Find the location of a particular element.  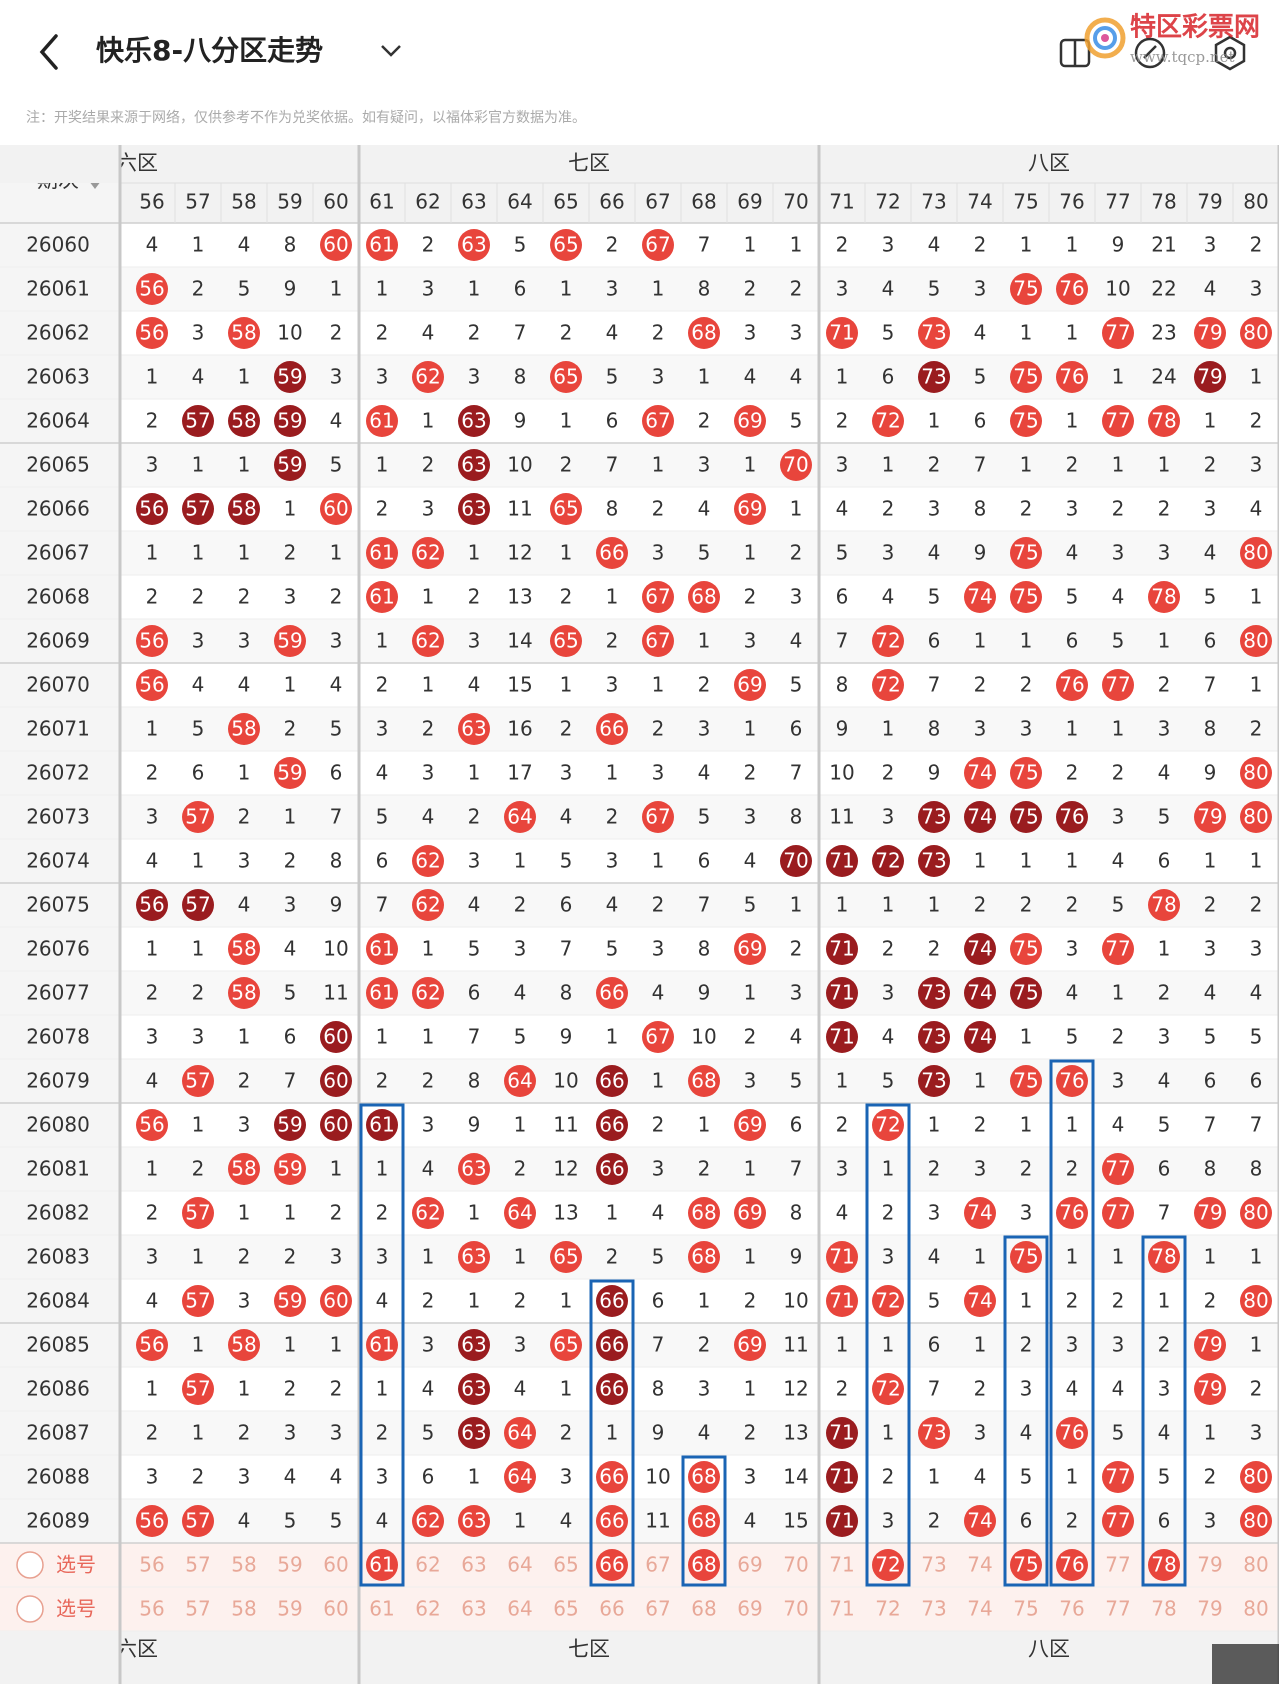

highlight-box is located at coordinates (612, 1433).